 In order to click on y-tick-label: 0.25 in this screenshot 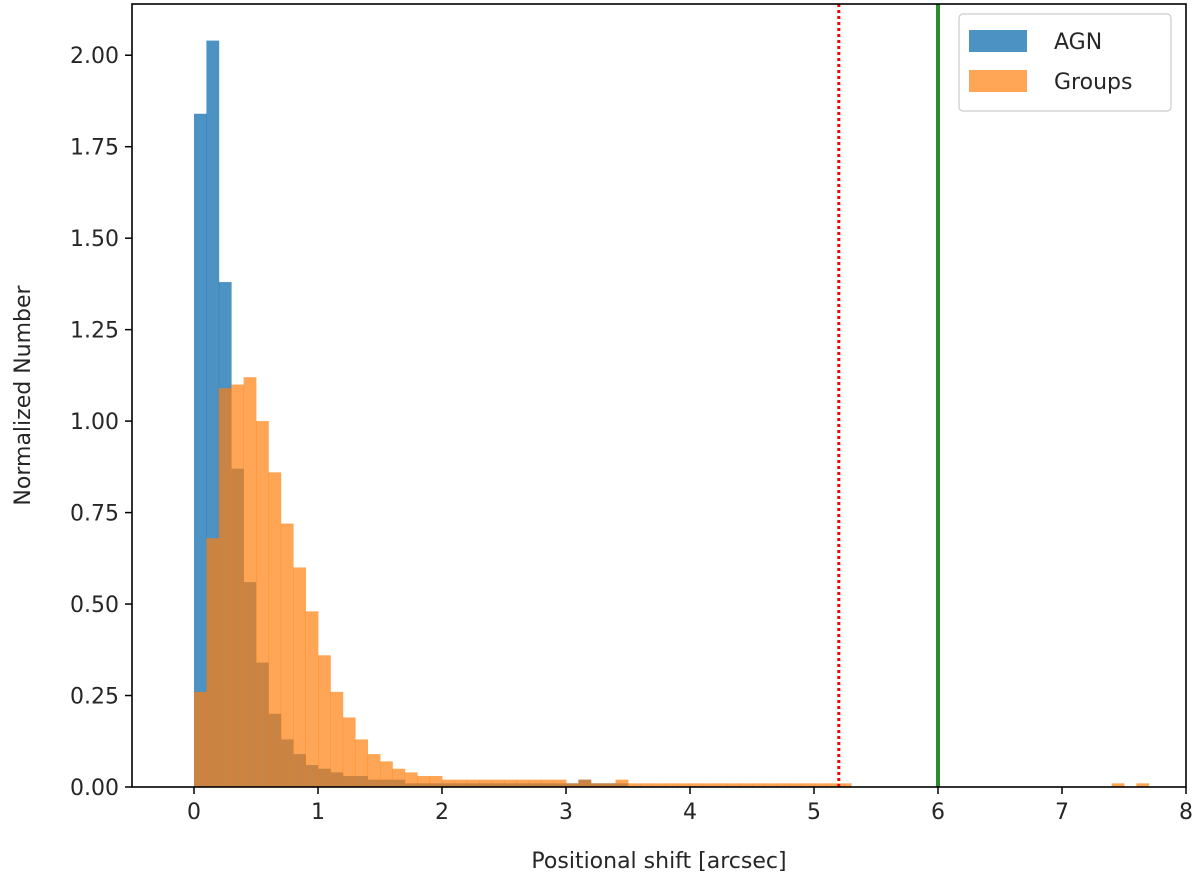, I will do `click(94, 697)`.